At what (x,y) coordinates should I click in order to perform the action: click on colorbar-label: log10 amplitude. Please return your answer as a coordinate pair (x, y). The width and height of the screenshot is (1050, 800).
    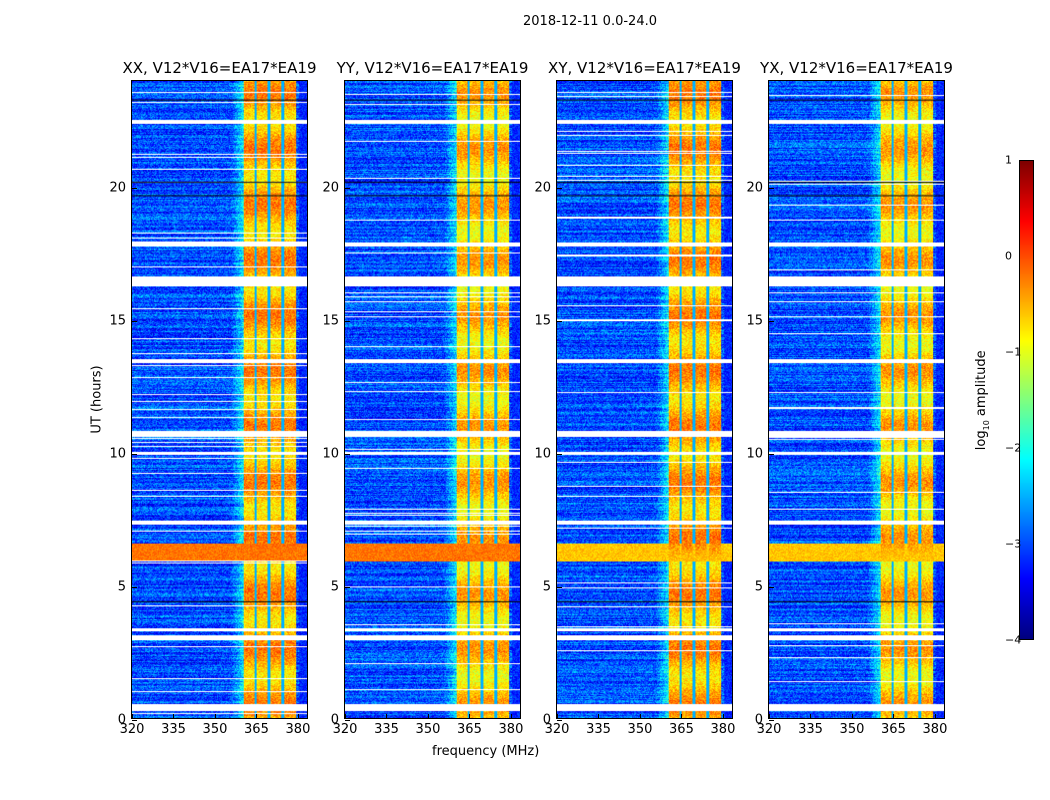
    Looking at the image, I should click on (982, 400).